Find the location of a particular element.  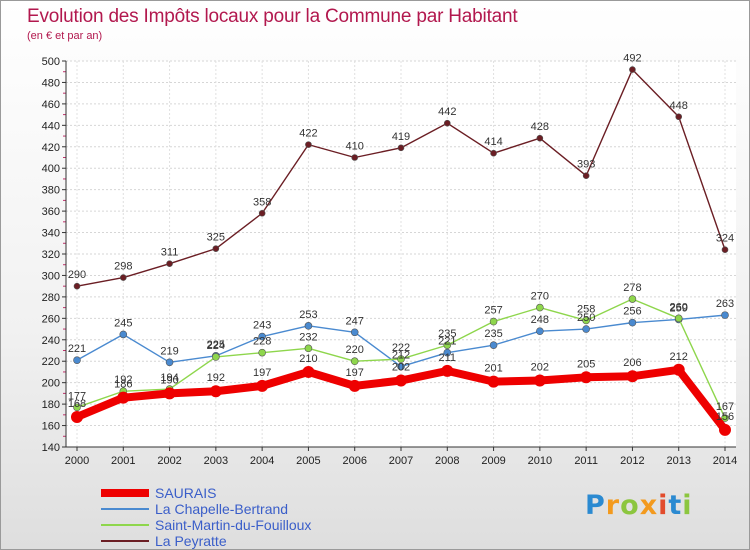

legend-item: SAURAIS is located at coordinates (231, 493).